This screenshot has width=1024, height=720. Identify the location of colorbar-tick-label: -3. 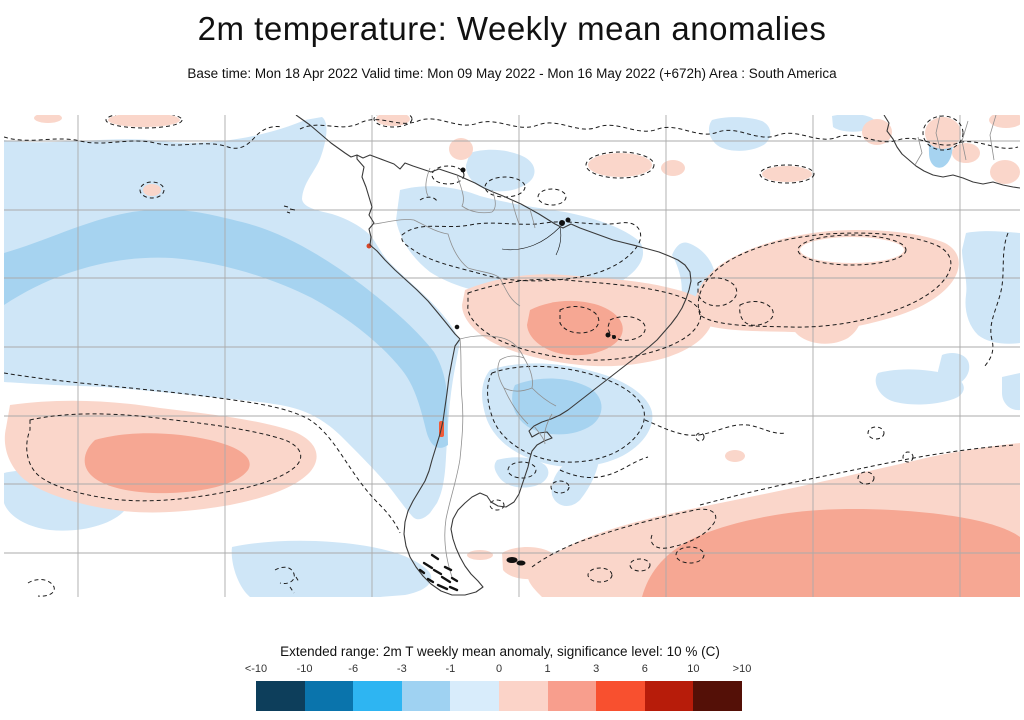
(401, 669).